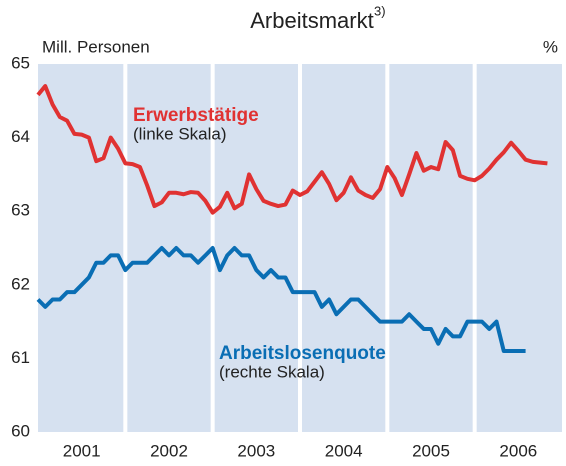 The width and height of the screenshot is (566, 466). Describe the element at coordinates (311, 20) in the screenshot. I see `chart-title: Arbeitsmarkt` at that location.